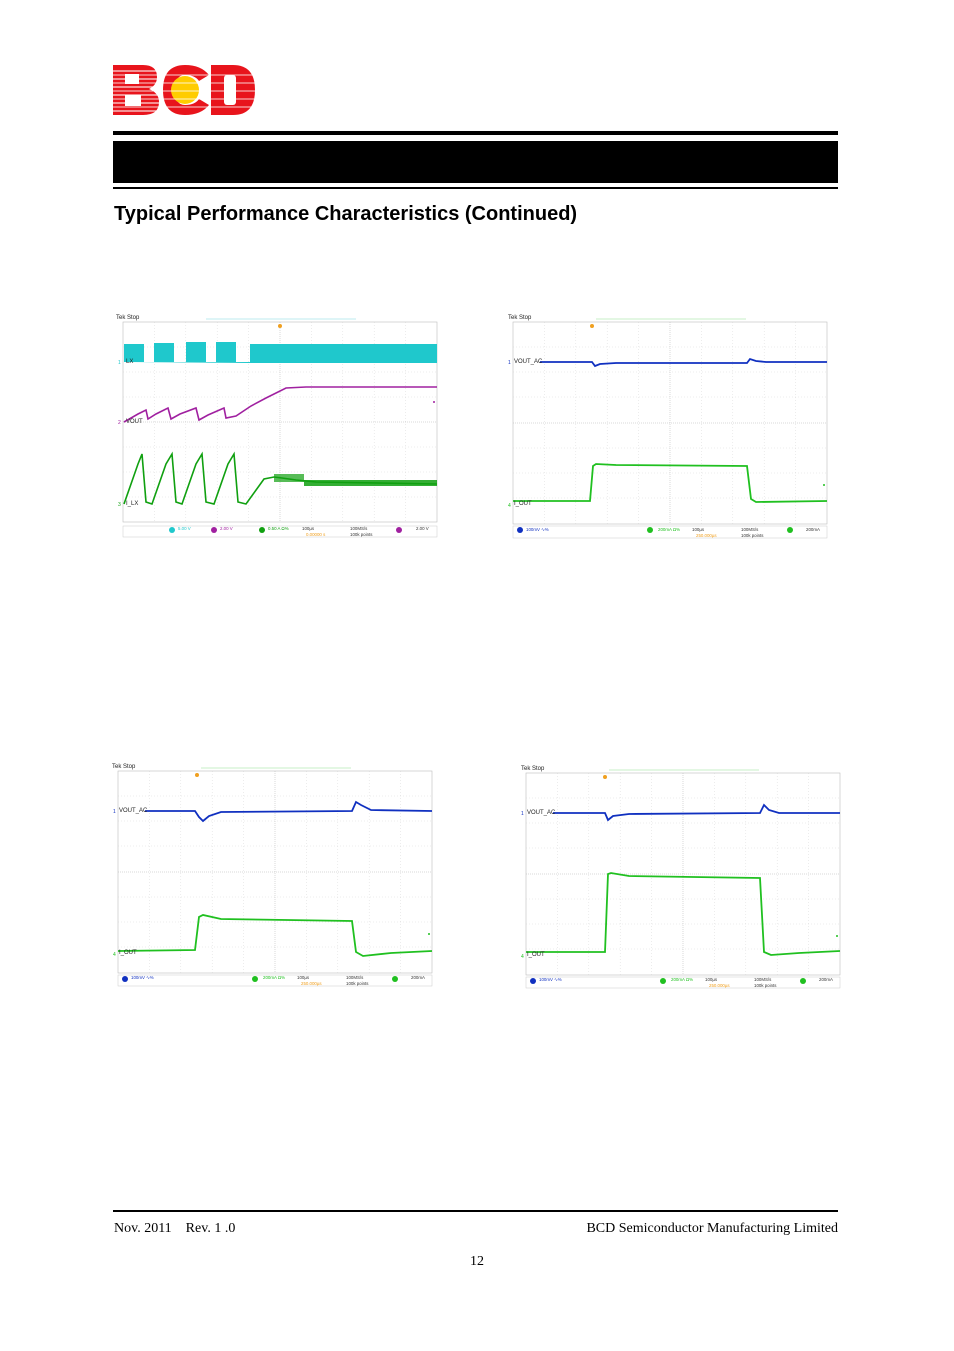 The image size is (954, 1351). I want to click on scope-waveform-load-3: 1 4, so click(681, 879).